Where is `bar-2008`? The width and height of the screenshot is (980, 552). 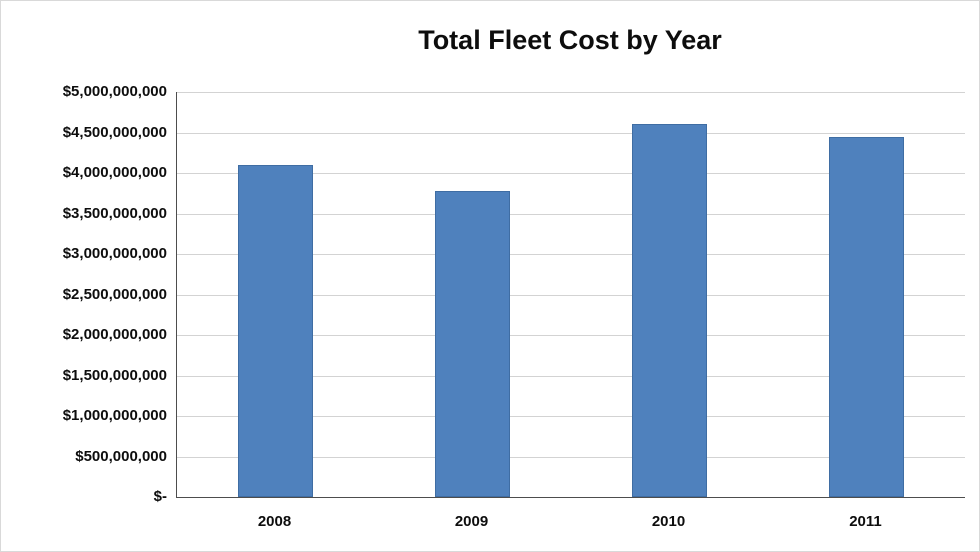
bar-2008 is located at coordinates (275, 331).